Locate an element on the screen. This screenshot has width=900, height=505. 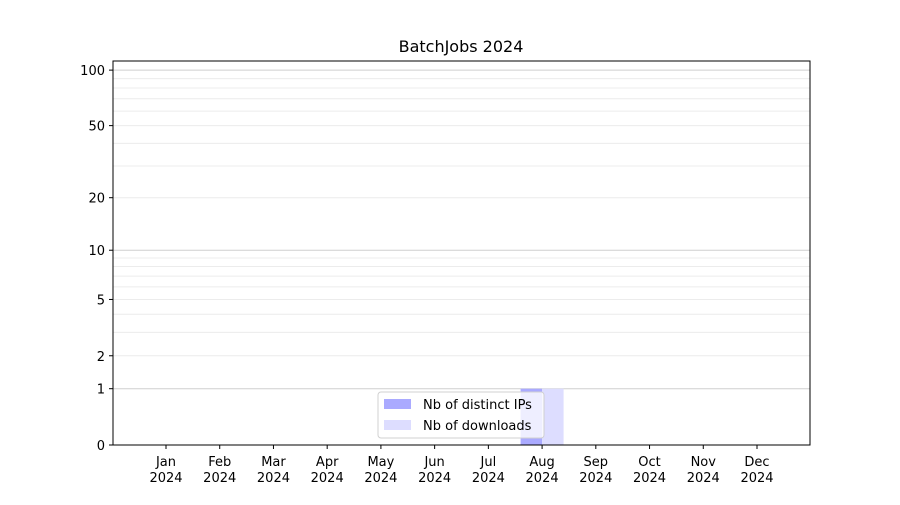
y-tick-label: 2 is located at coordinates (101, 357).